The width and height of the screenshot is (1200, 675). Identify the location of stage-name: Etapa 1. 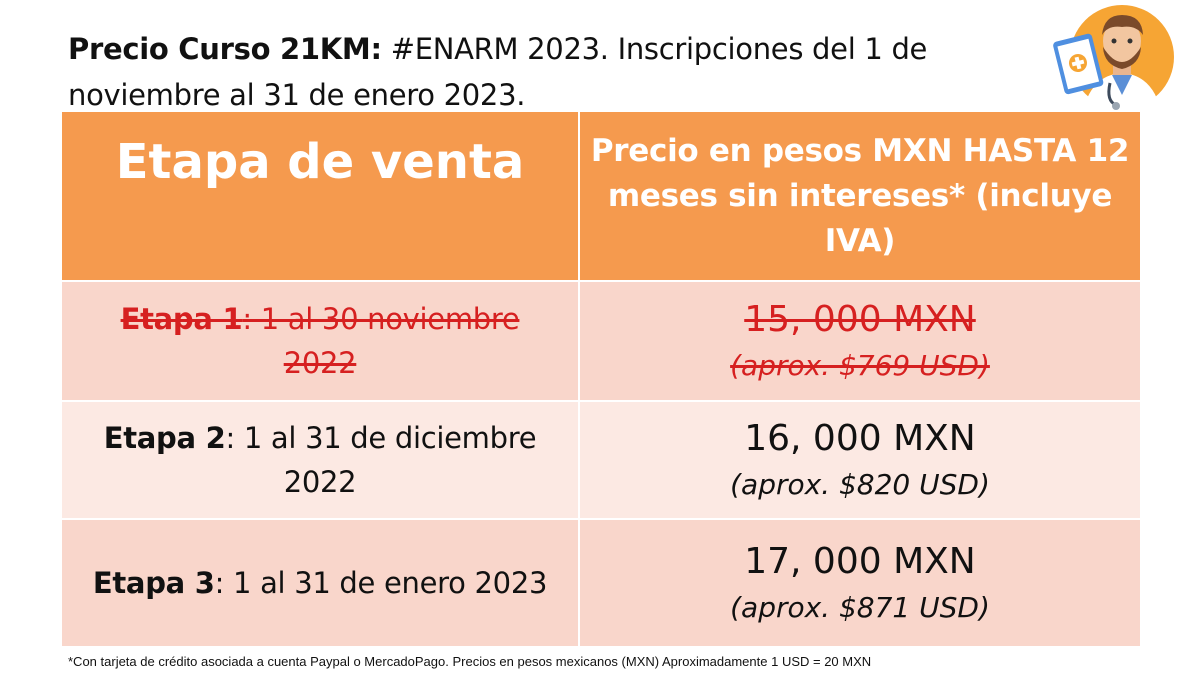
(181, 319).